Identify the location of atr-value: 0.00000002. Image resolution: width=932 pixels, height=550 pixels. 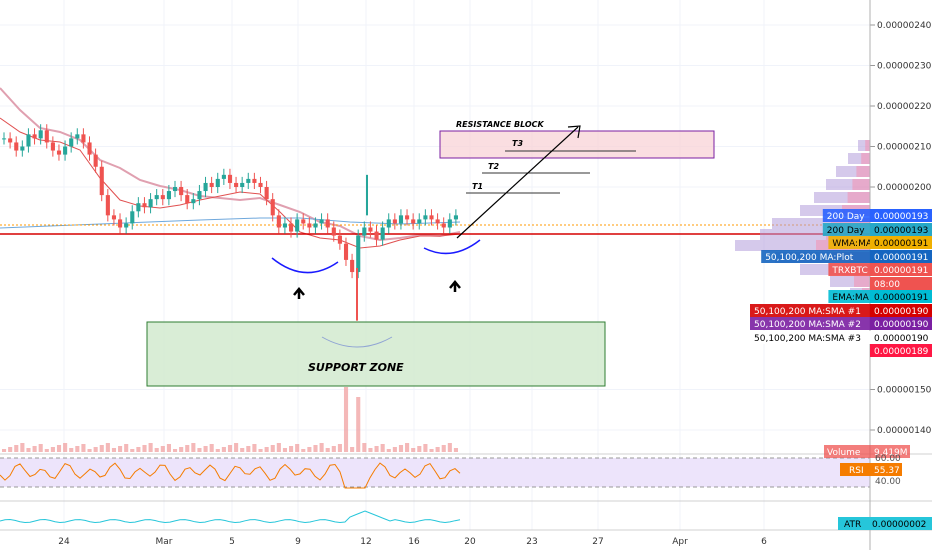
(899, 525).